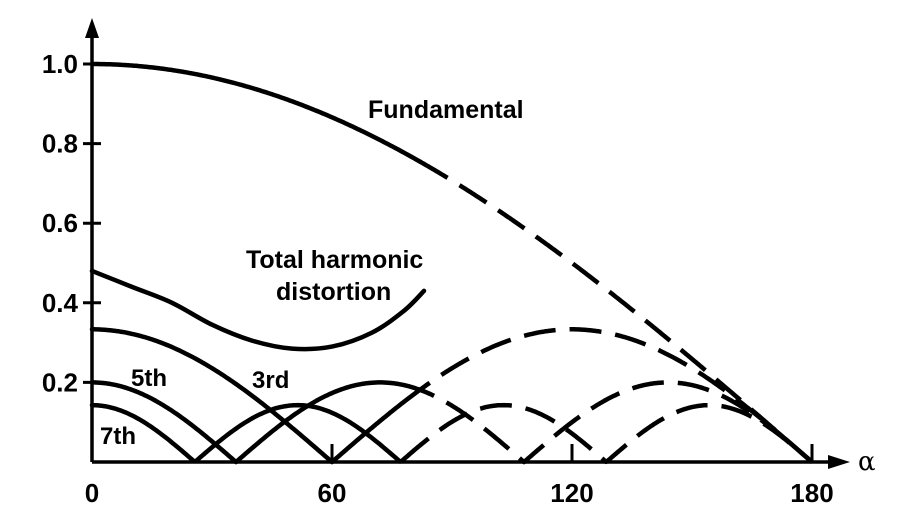  What do you see at coordinates (256, 112) in the screenshot?
I see `series-fundamental-solid` at bounding box center [256, 112].